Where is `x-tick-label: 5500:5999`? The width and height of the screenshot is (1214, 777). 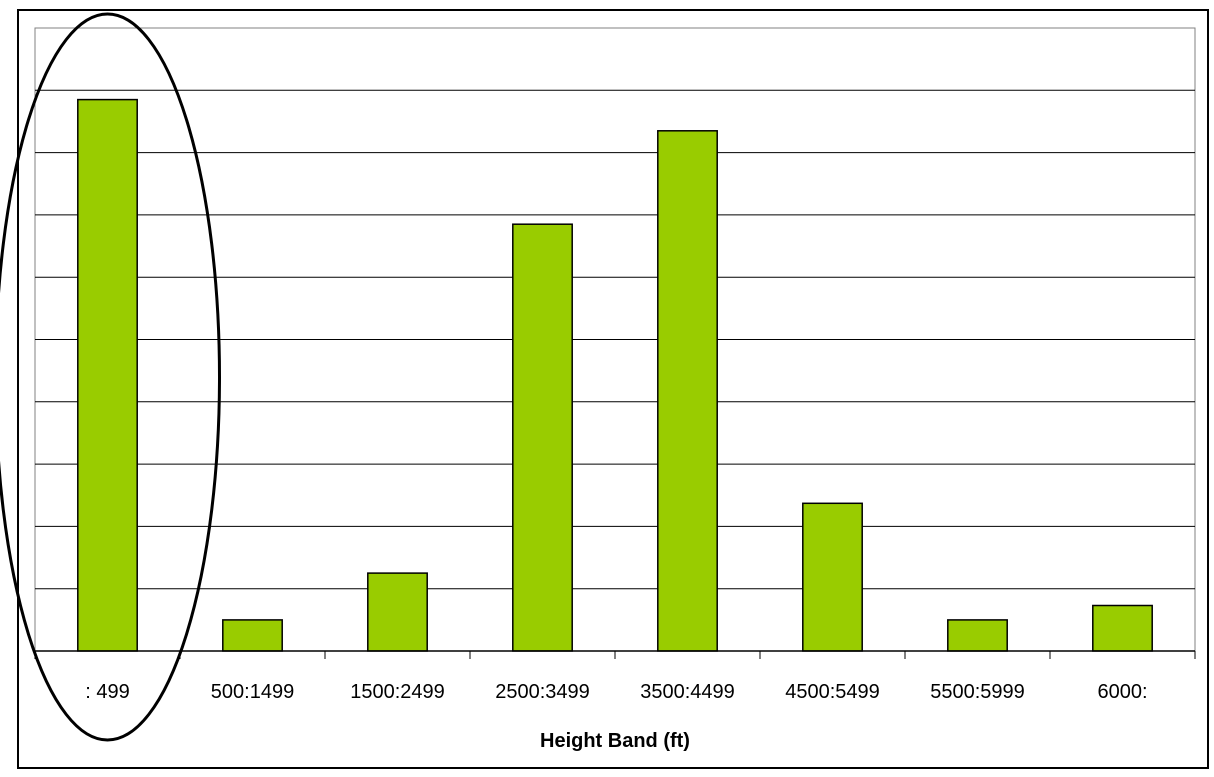 x-tick-label: 5500:5999 is located at coordinates (977, 692).